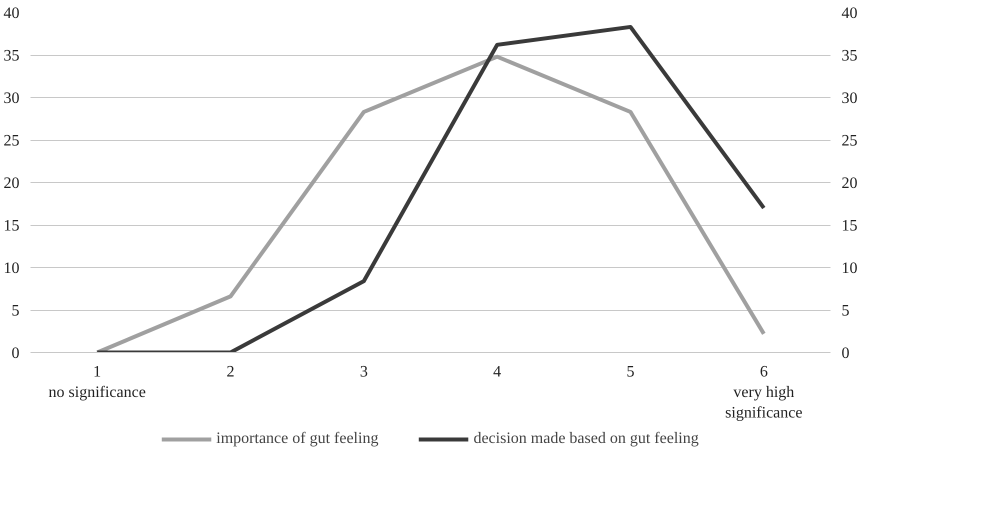  Describe the element at coordinates (850, 56) in the screenshot. I see `y2-tick-label: 35` at that location.